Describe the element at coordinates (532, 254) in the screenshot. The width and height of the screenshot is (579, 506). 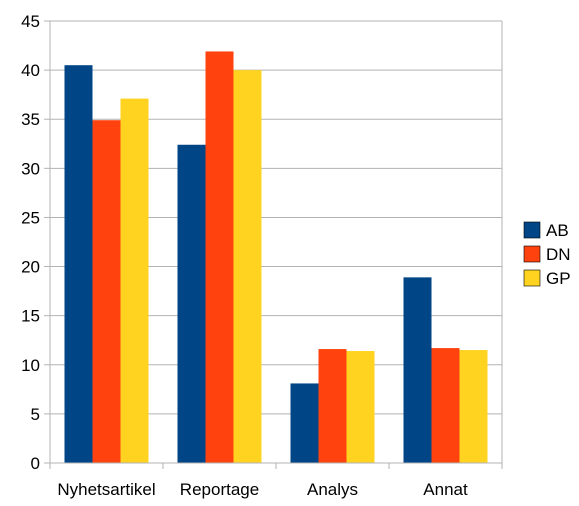
I see `legend-swatch-dn` at that location.